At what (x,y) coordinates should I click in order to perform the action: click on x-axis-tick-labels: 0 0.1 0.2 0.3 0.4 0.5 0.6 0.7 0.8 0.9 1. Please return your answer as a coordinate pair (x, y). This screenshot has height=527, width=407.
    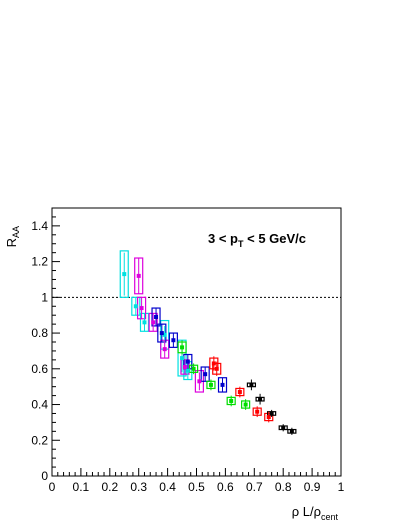
    Looking at the image, I should click on (197, 487).